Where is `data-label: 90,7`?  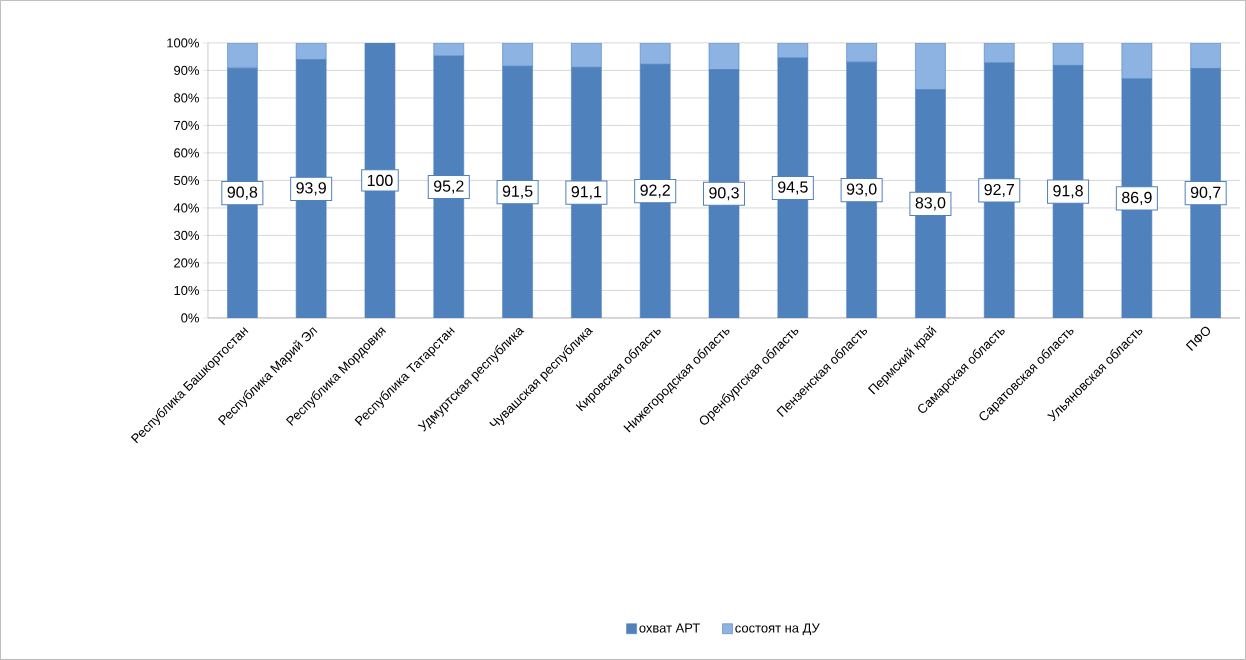 data-label: 90,7 is located at coordinates (1205, 193).